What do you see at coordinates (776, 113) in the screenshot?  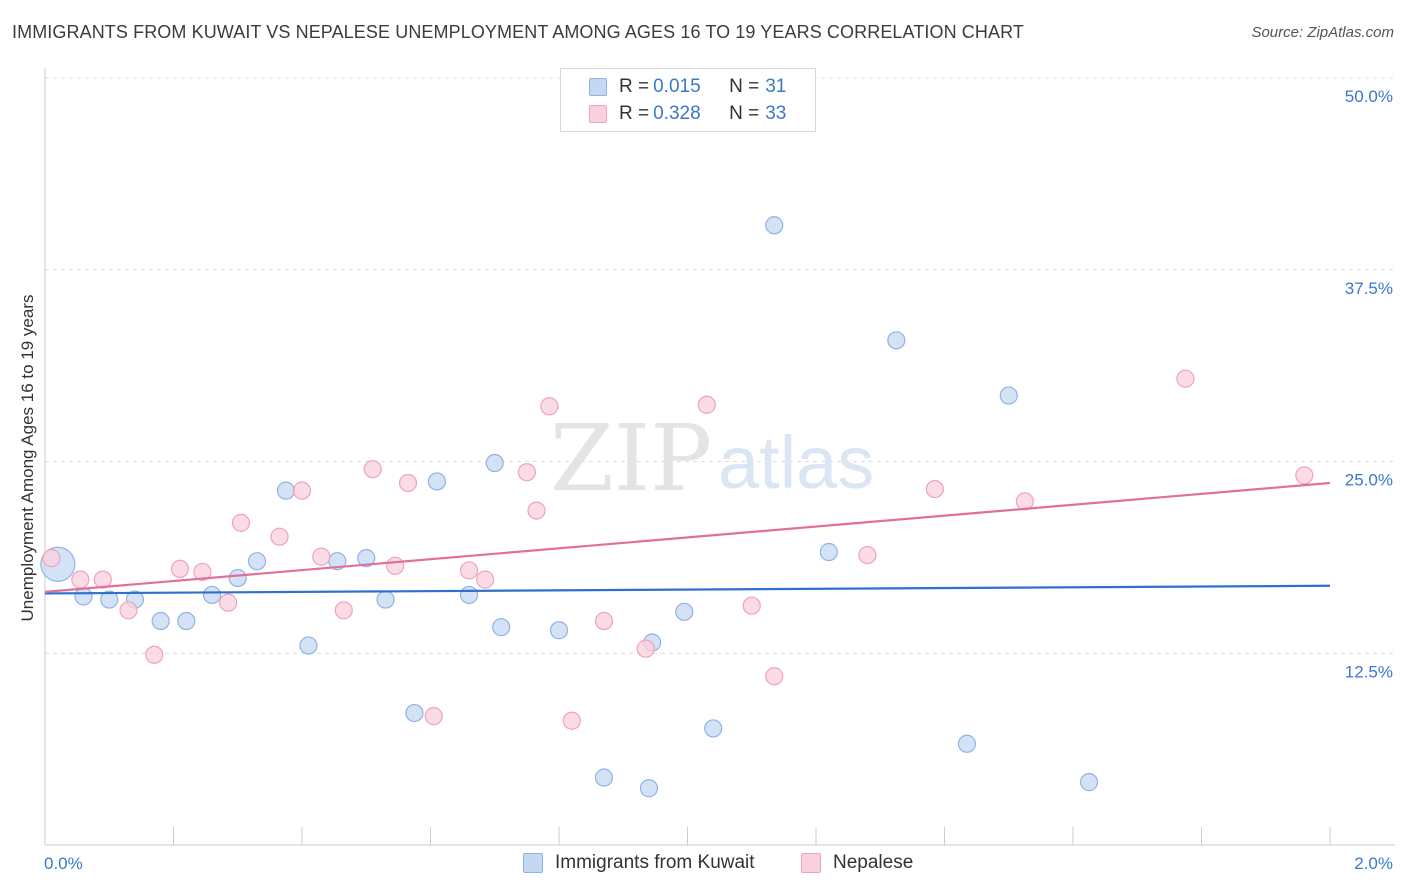 I see `legend-n-value: 33` at bounding box center [776, 113].